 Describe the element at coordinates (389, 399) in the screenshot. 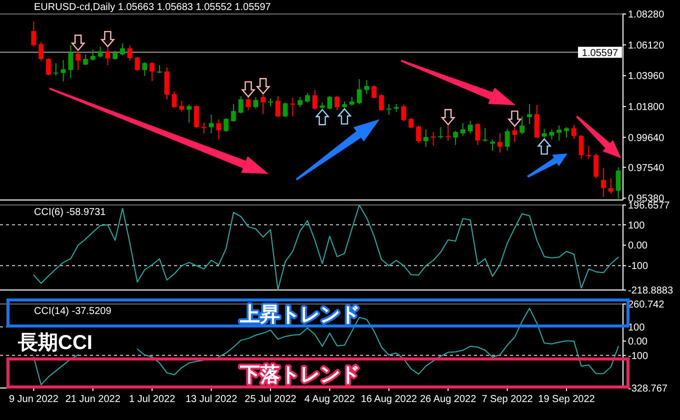

I see `x-tick-label: 16 Aug 2022` at that location.